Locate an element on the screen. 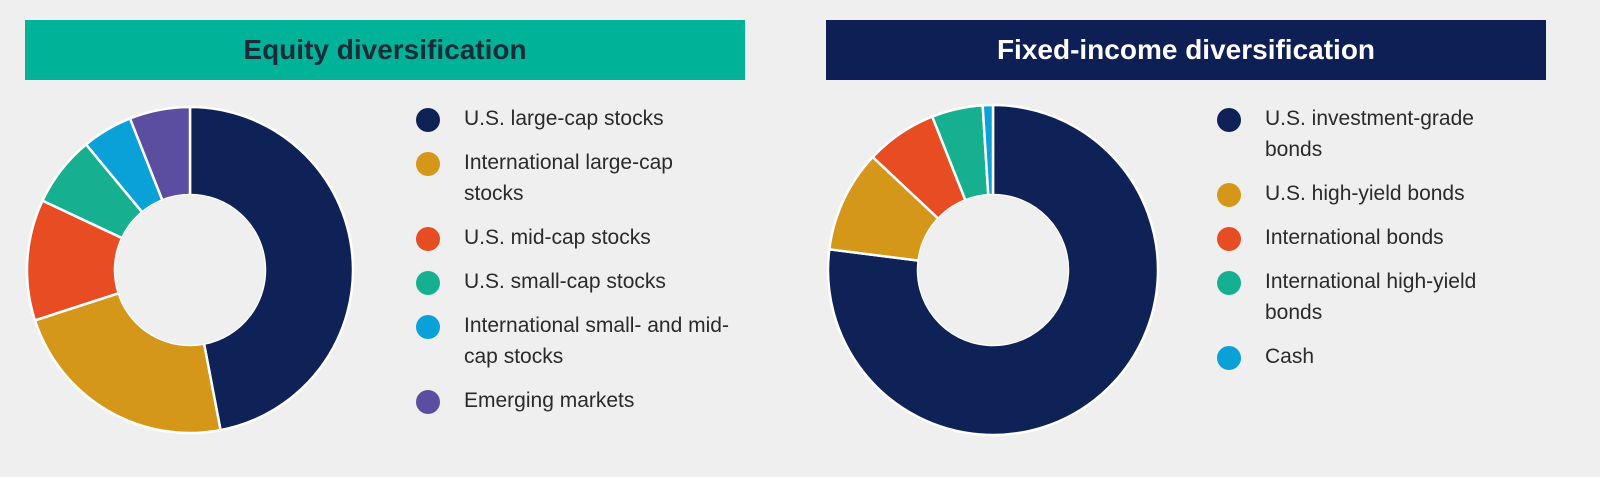 Image resolution: width=1600 pixels, height=477 pixels. legend-label: International bonds is located at coordinates (1354, 237).